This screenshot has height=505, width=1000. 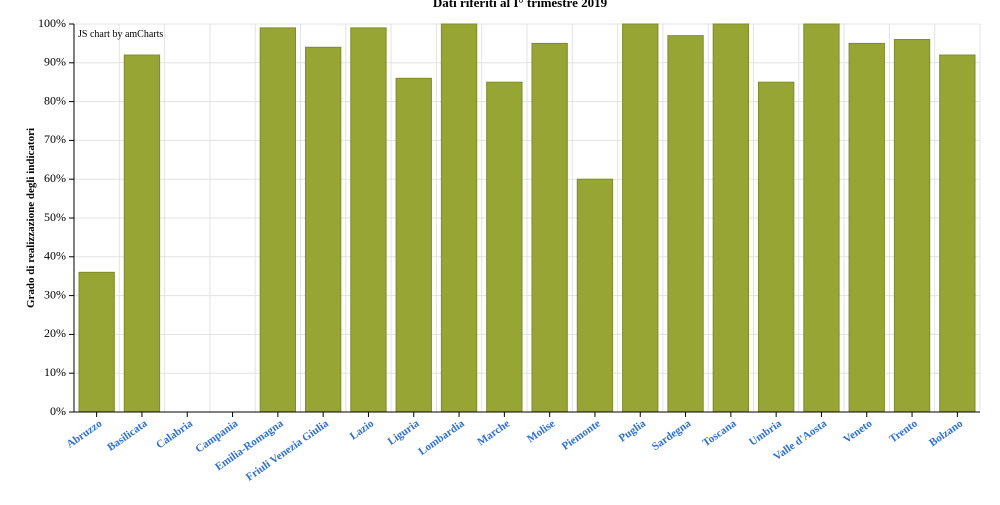 I want to click on y-tick-label: 60%, so click(x=55, y=178).